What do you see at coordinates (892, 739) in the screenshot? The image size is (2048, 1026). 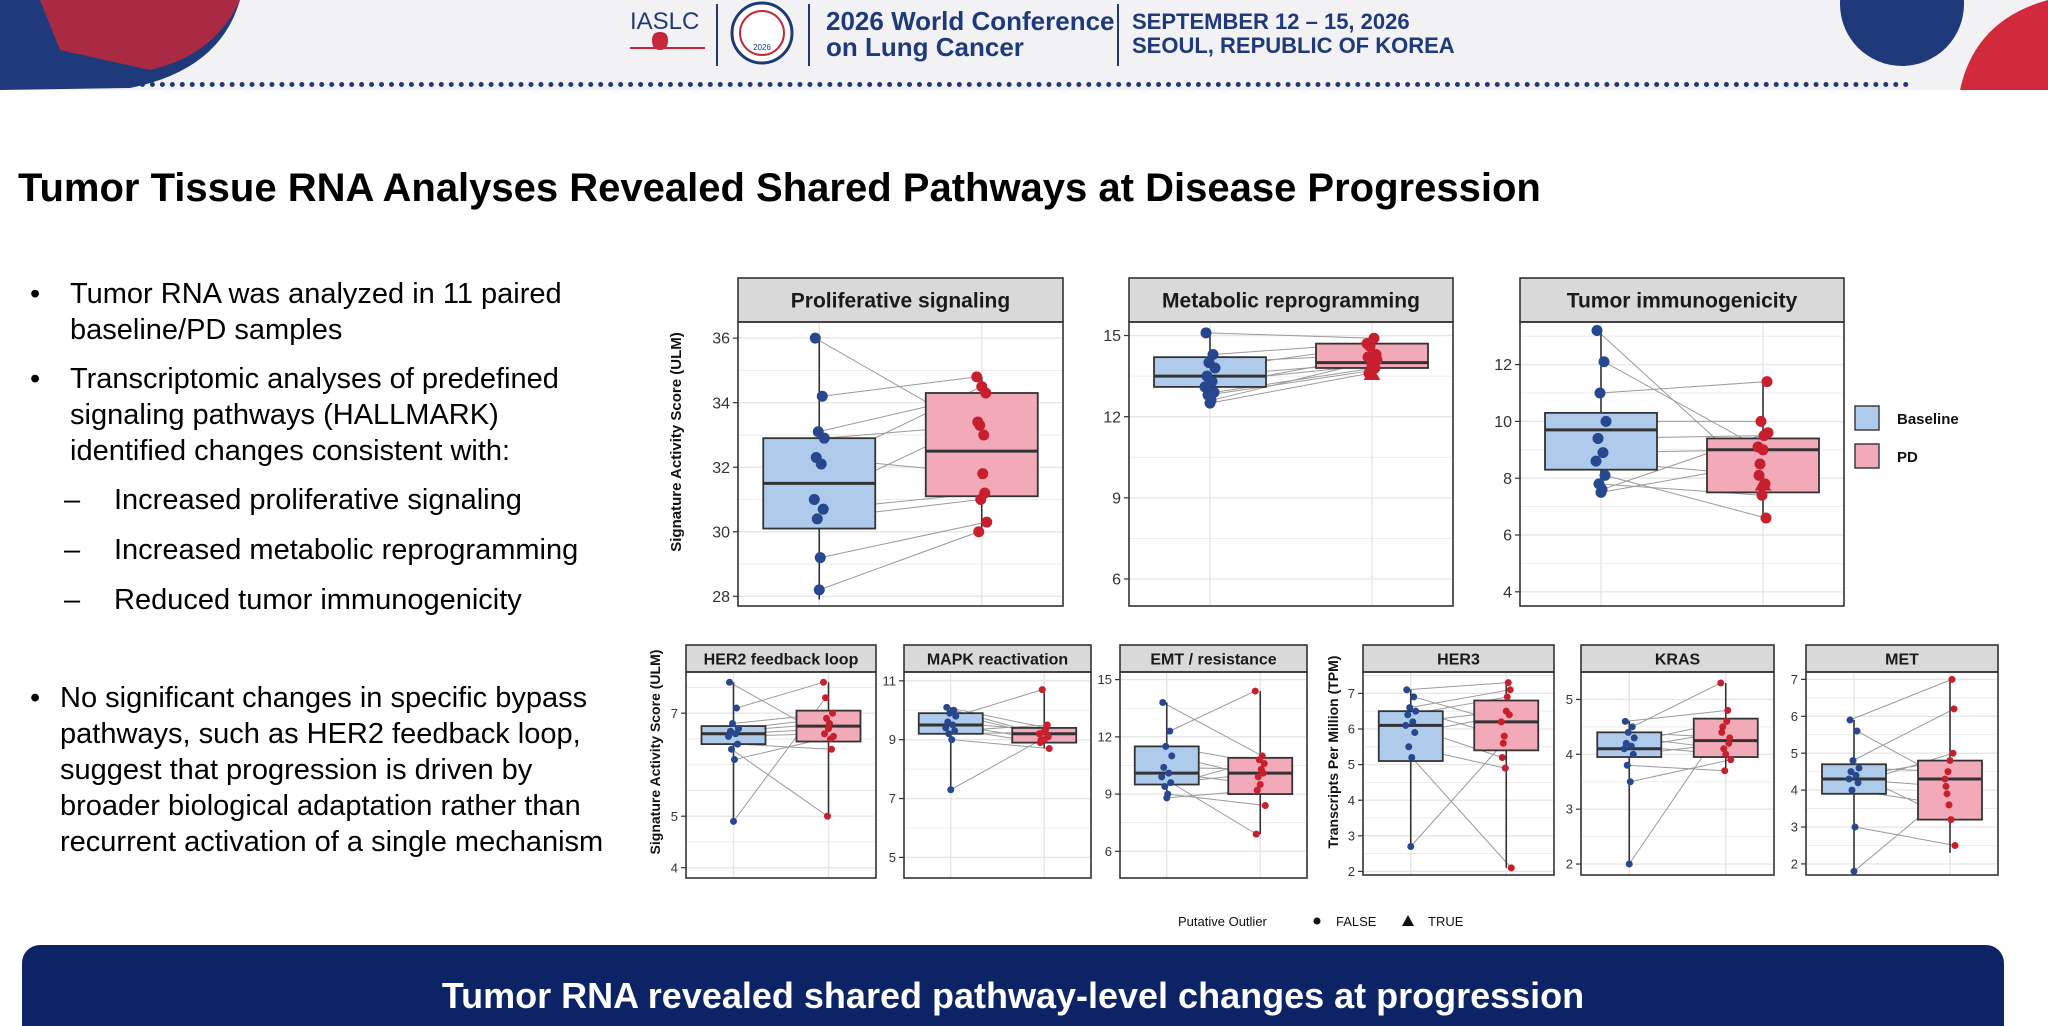 I see `y-tick-label: 9` at bounding box center [892, 739].